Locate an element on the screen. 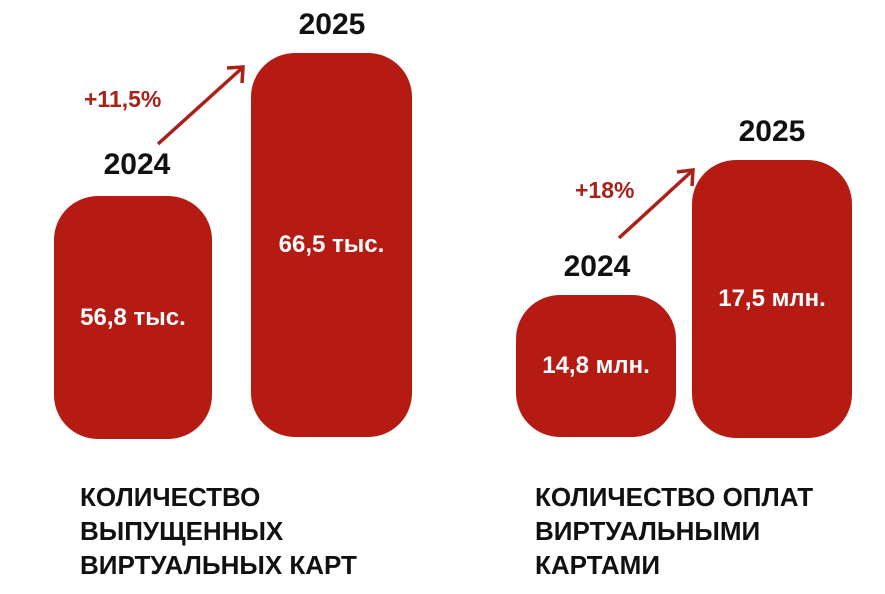 The image size is (885, 594). bar-2025: 66,5 тыс. is located at coordinates (331, 245).